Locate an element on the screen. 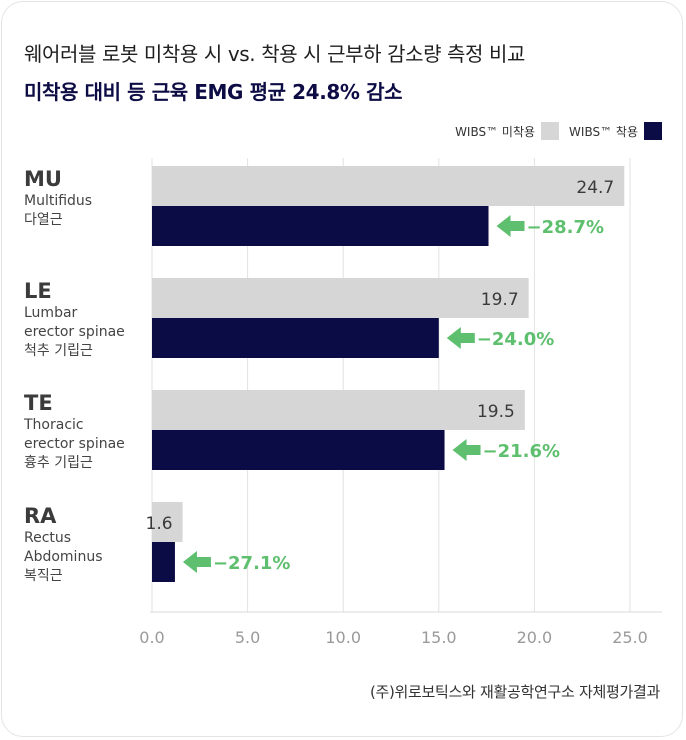 Image resolution: width=686 pixels, height=740 pixels. legend-swatch-before is located at coordinates (550, 131).